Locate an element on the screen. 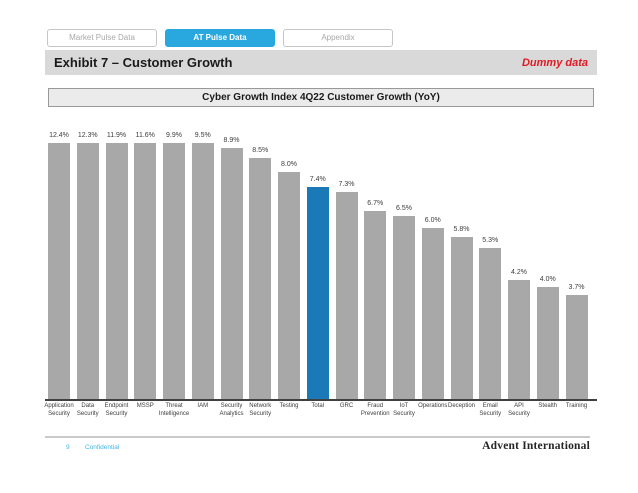 The image size is (638, 493). bar-category-label-data-security: Data Security is located at coordinates (87, 410).